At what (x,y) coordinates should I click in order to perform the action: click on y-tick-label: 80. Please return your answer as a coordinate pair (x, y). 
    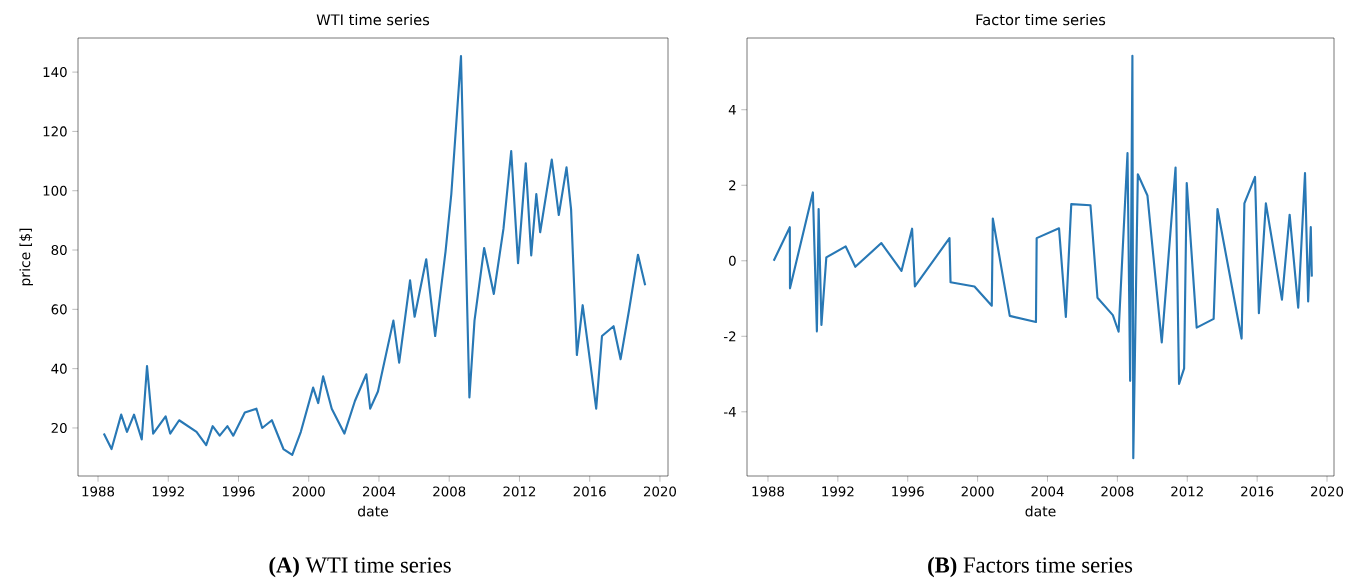
    Looking at the image, I should click on (59, 250).